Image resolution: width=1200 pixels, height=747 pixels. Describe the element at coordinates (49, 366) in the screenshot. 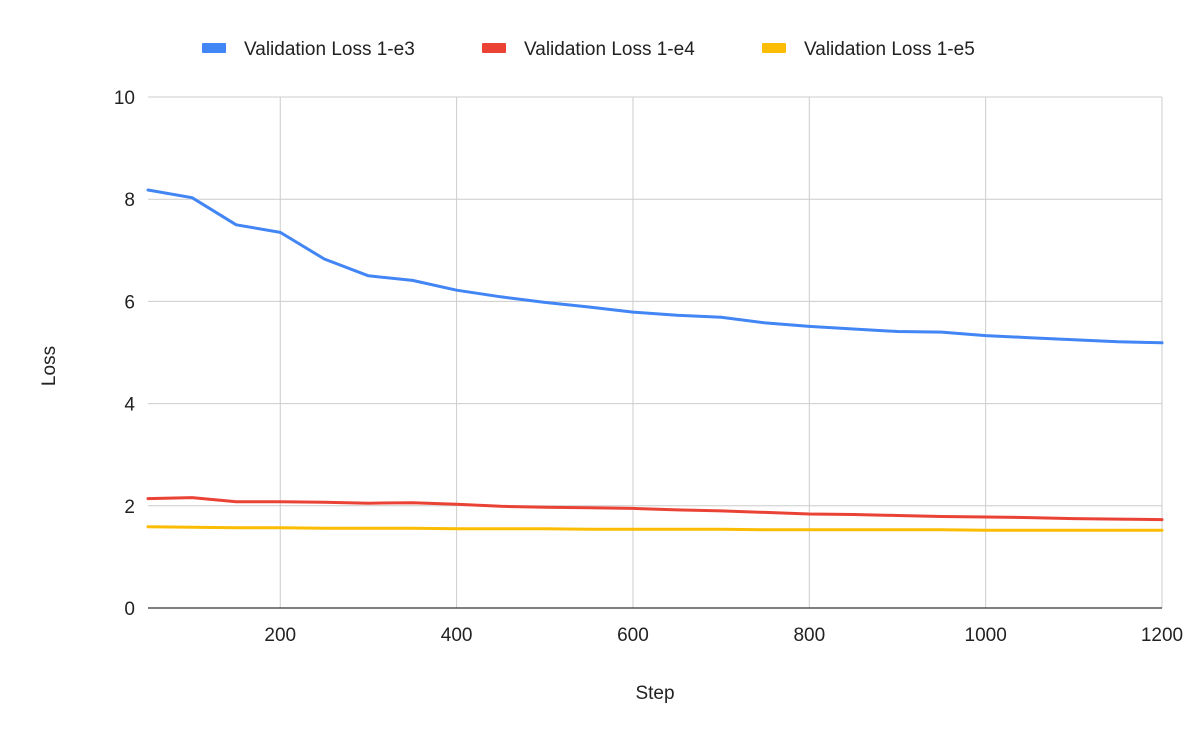

I see `y-axis-label: Loss` at that location.